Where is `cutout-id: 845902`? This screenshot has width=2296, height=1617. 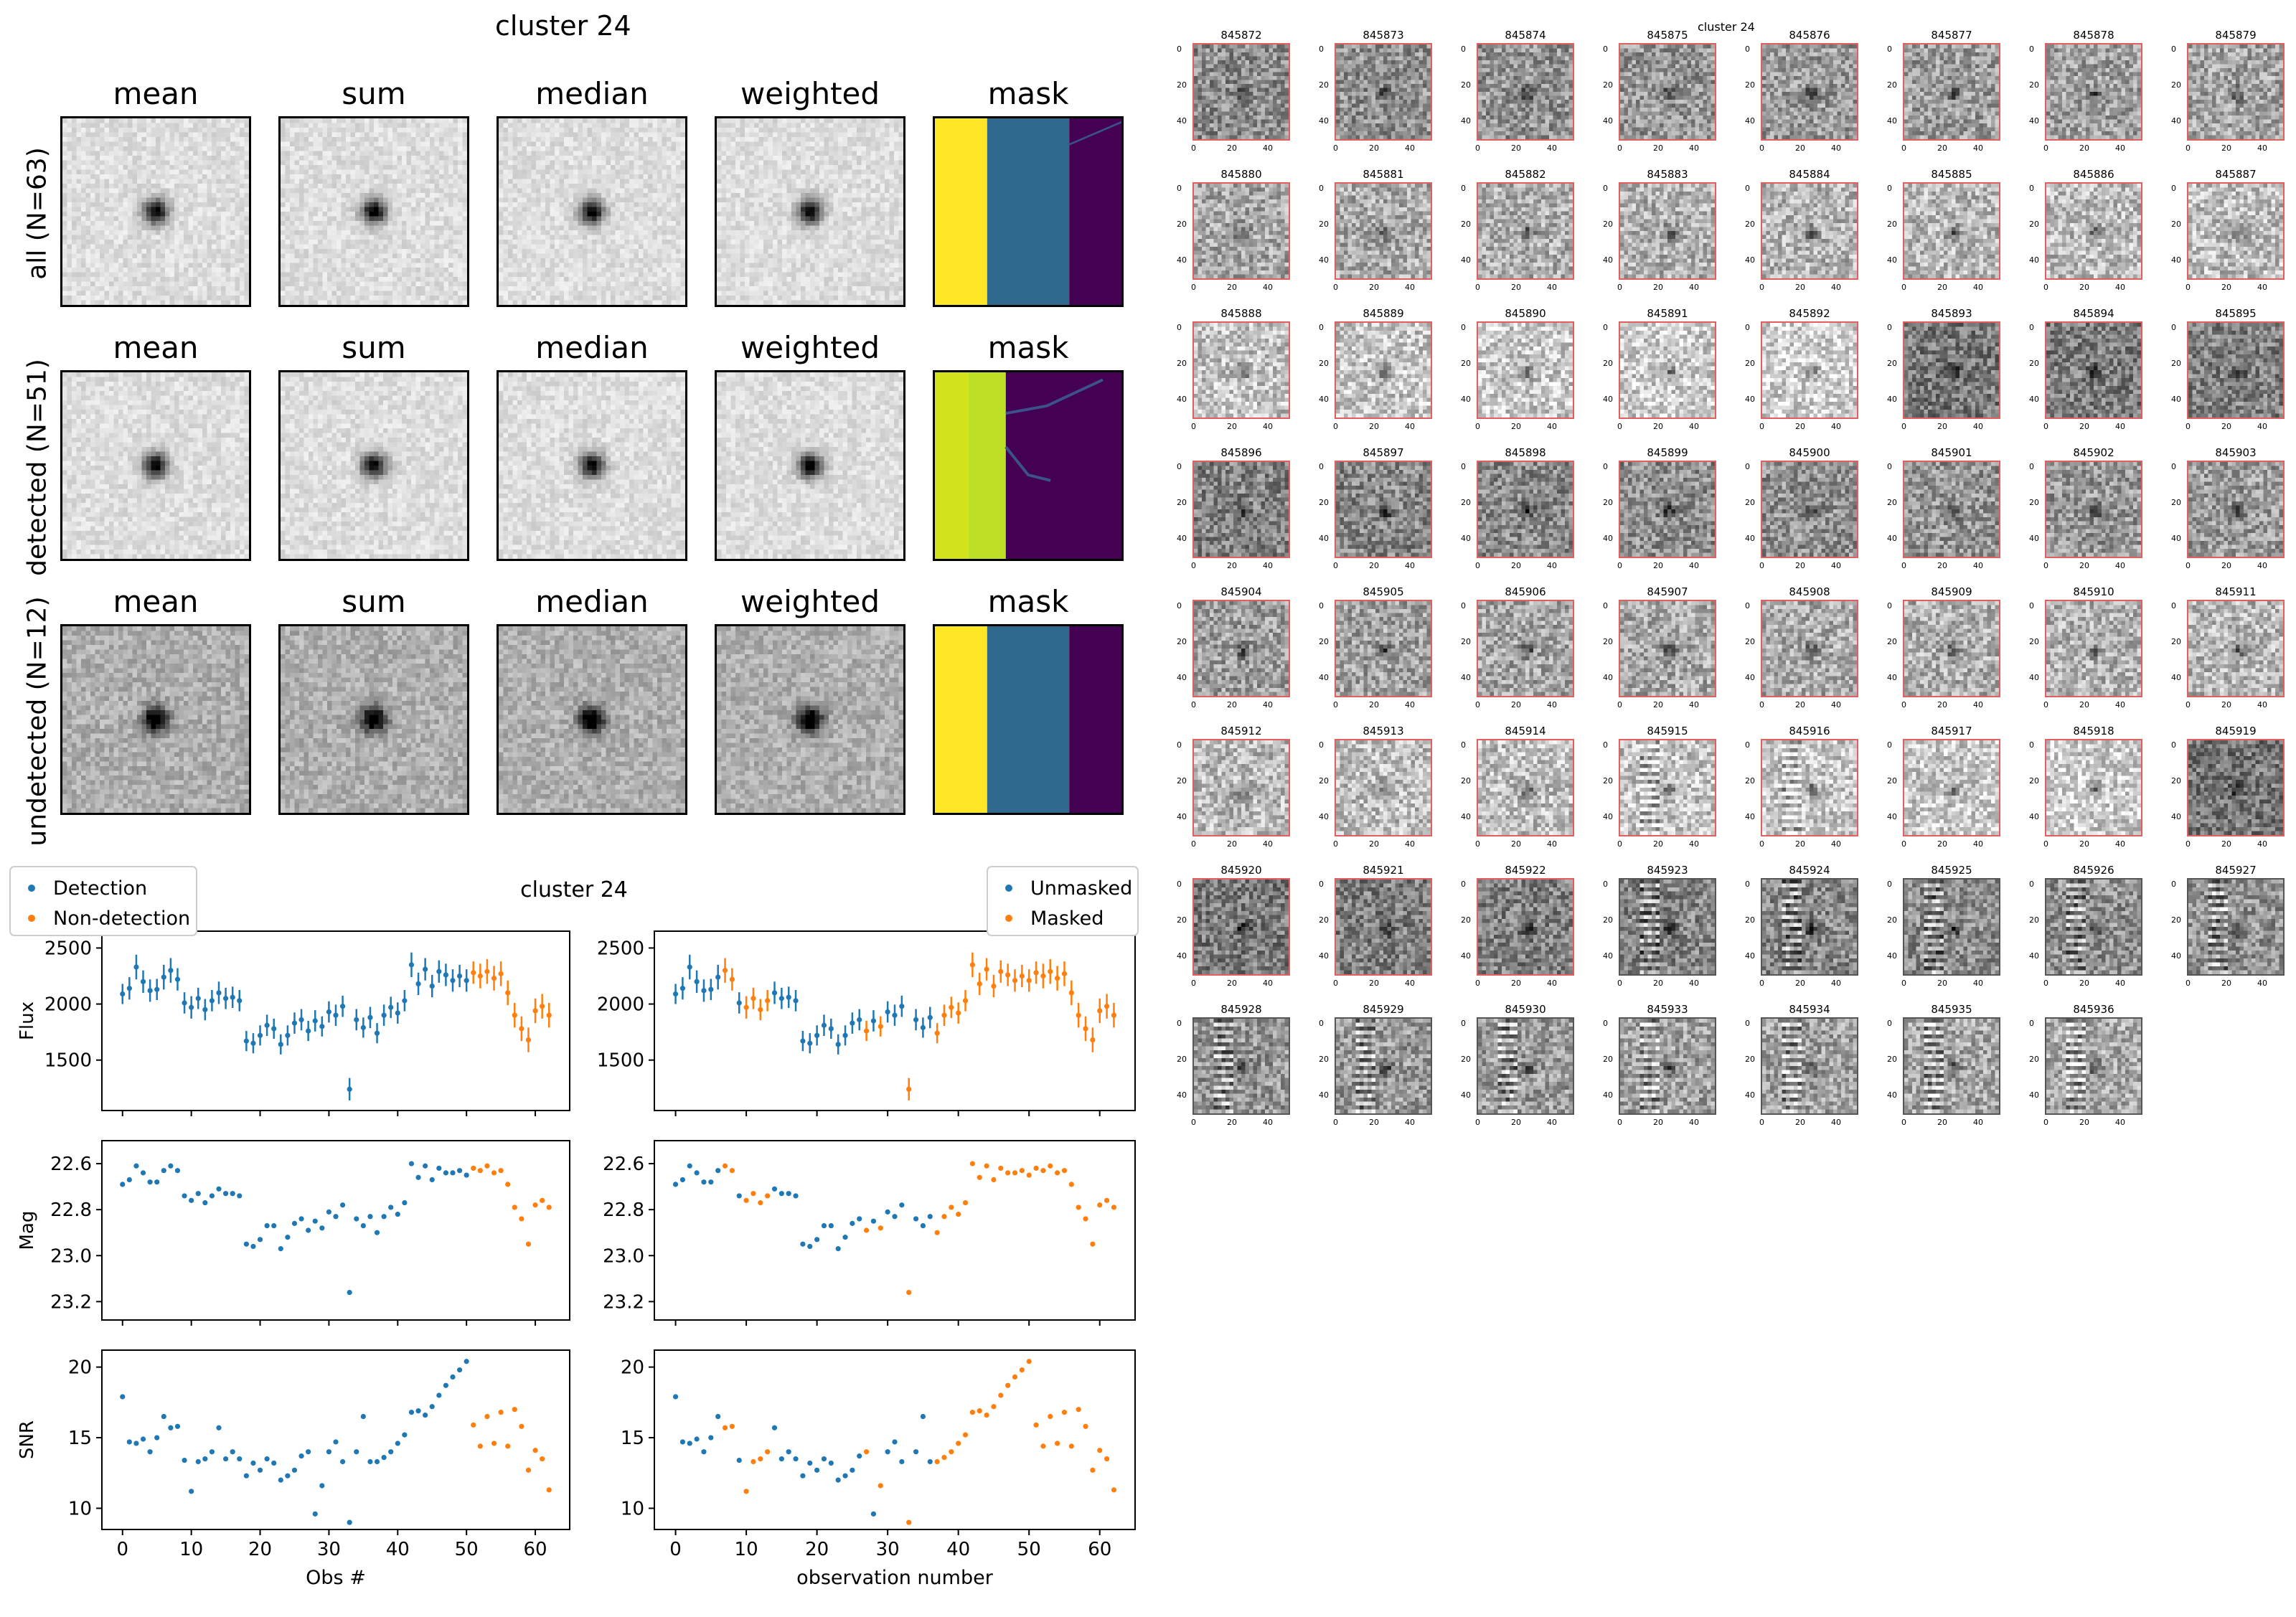
cutout-id: 845902 is located at coordinates (2094, 452).